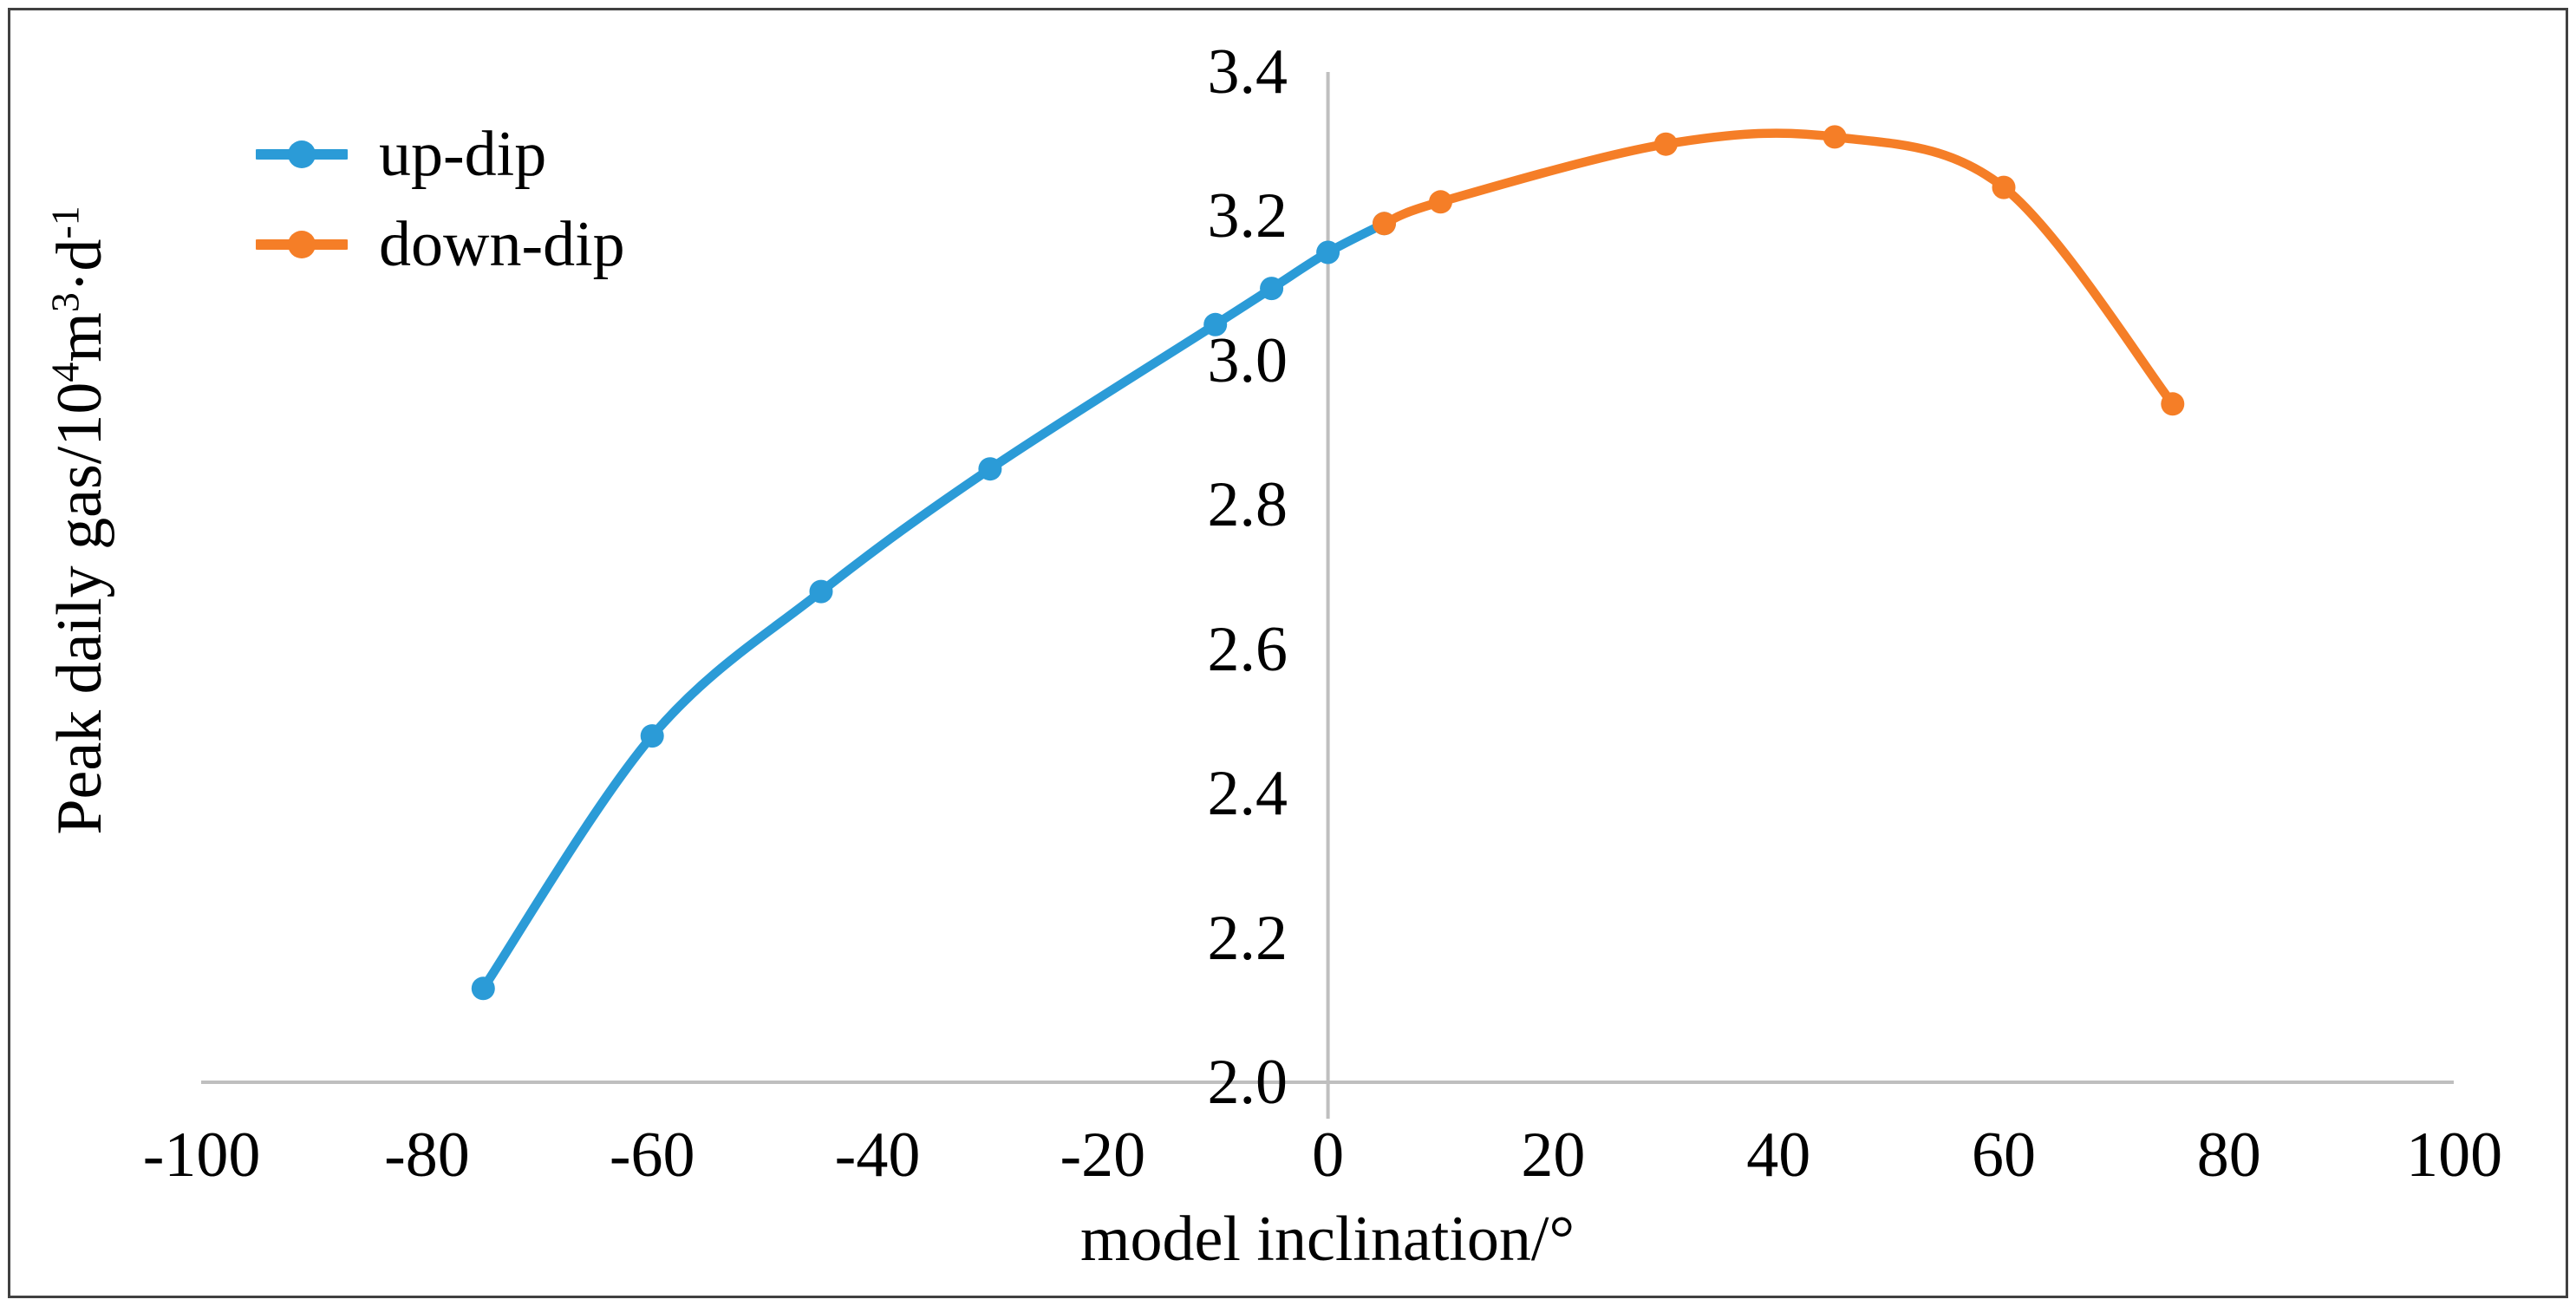 The height and width of the screenshot is (1306, 2576). Describe the element at coordinates (65, 222) in the screenshot. I see `y-axis-title-superscript: -1` at that location.